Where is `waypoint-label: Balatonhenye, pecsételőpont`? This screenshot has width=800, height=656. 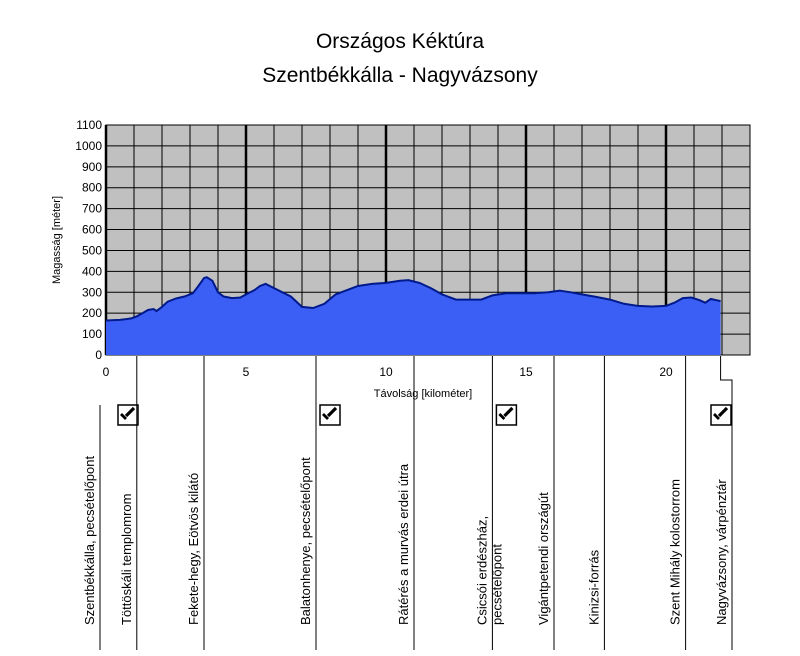 waypoint-label: Balatonhenye, pecsételőpont is located at coordinates (305, 541).